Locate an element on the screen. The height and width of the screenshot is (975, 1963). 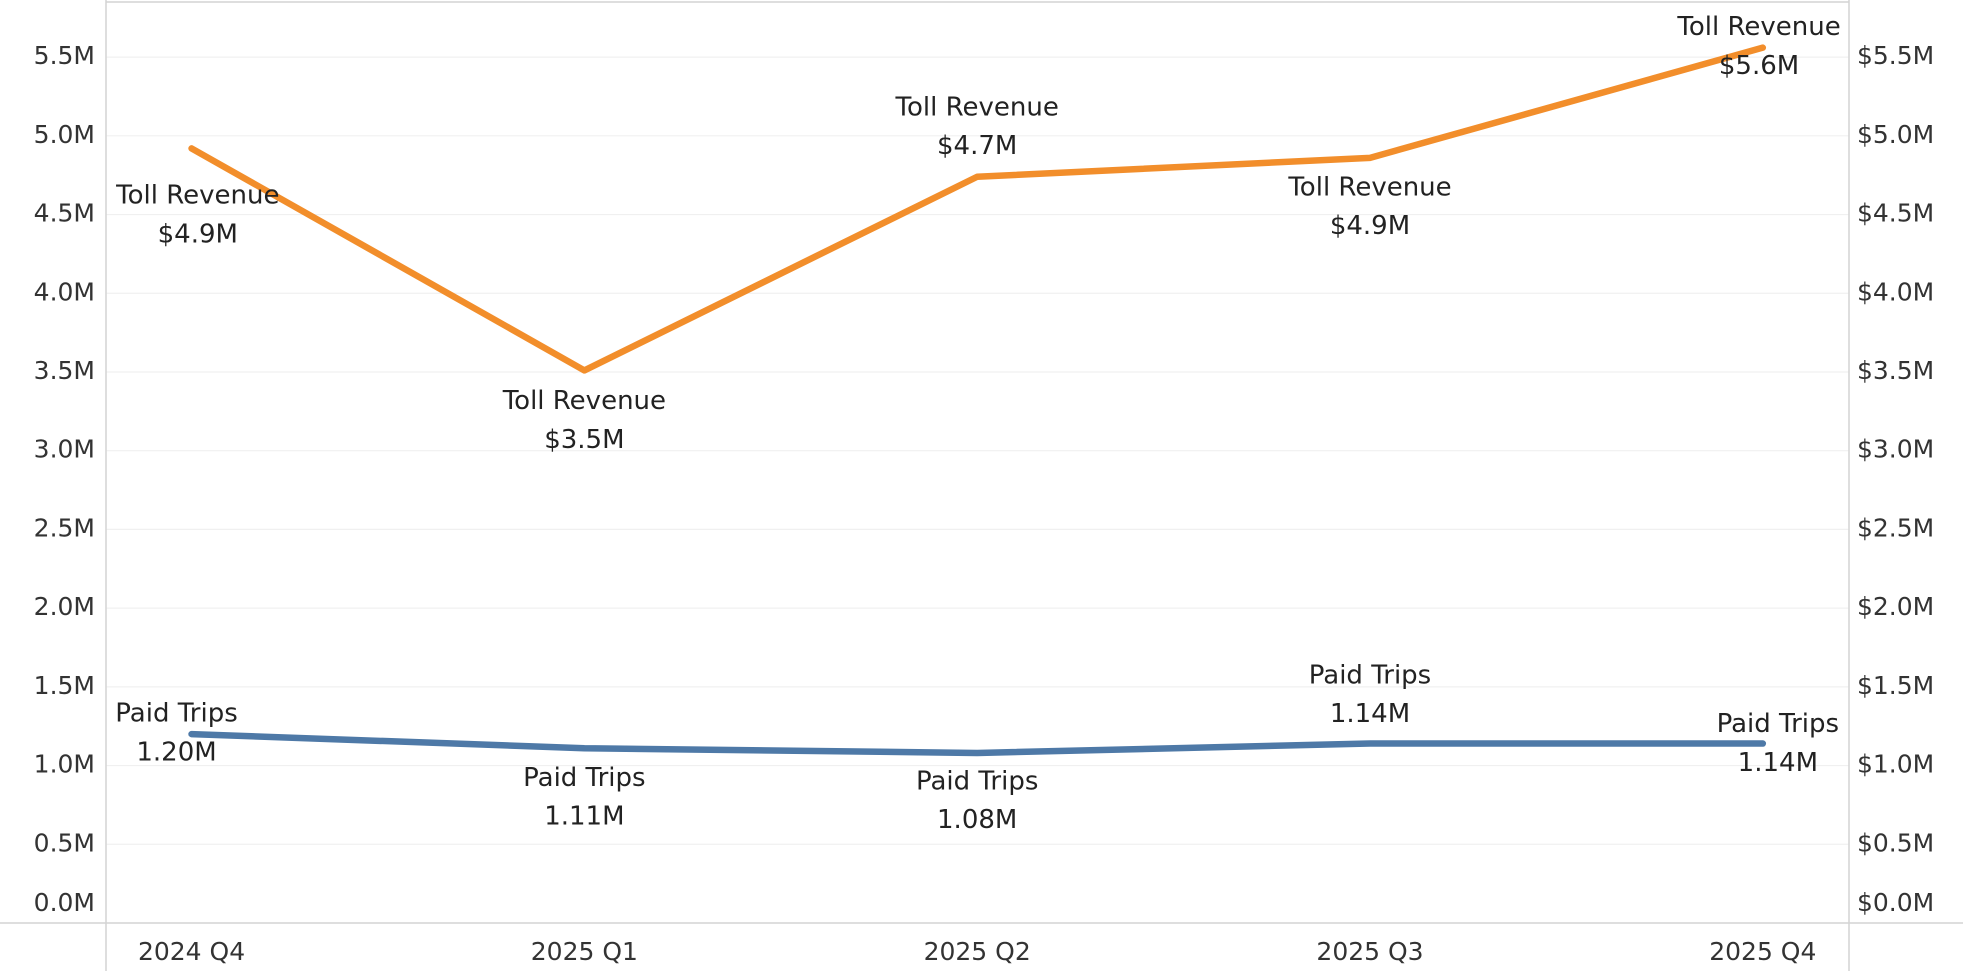
y-tick-label: 2.5M is located at coordinates (64, 527).